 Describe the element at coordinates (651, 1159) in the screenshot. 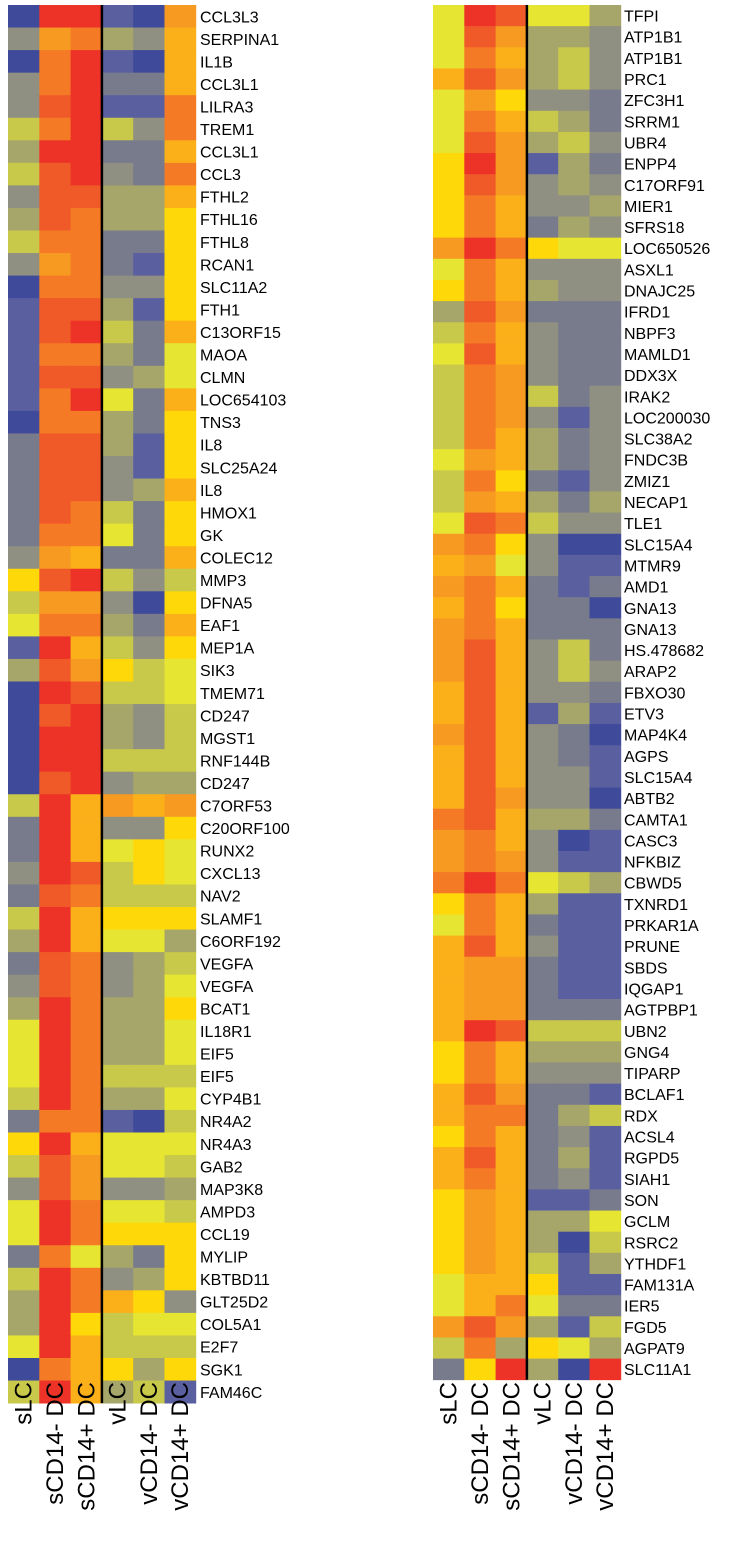

I see `gene-label: RGPD5` at that location.